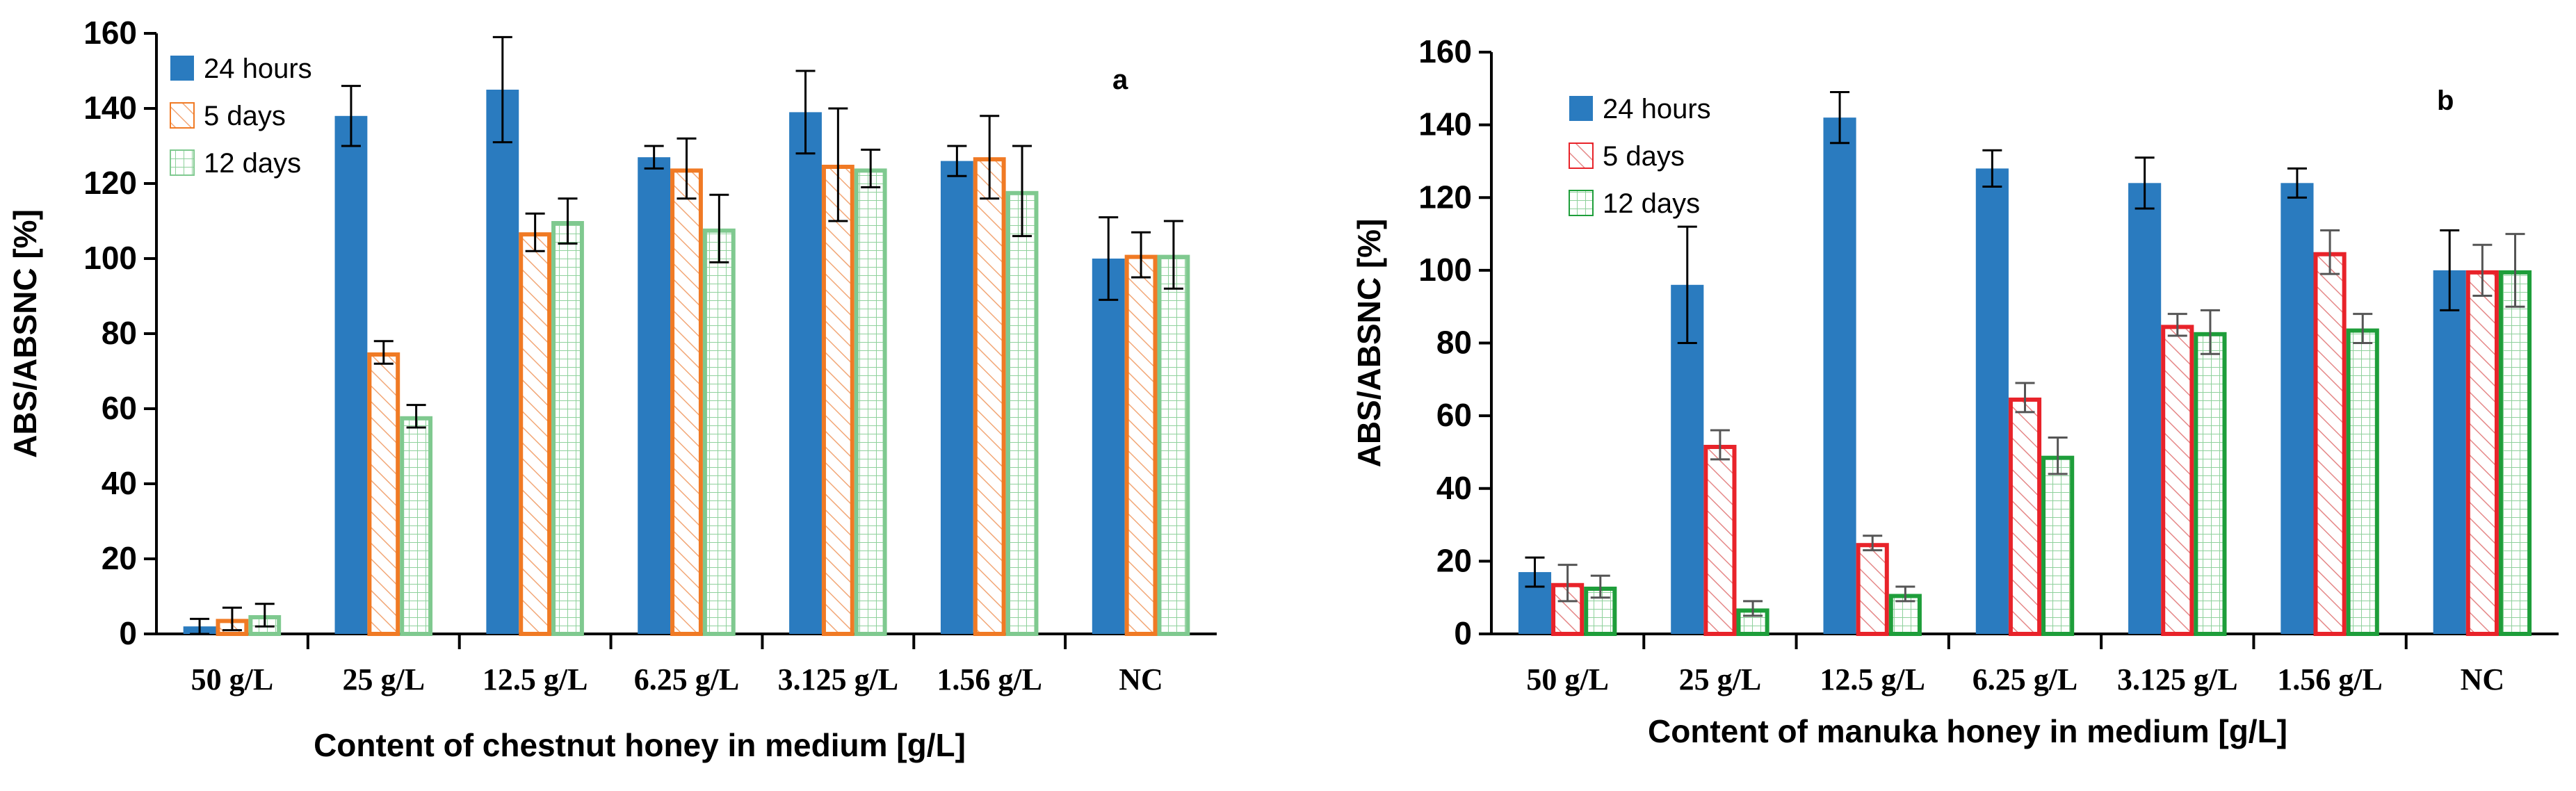 This screenshot has width=2576, height=791. What do you see at coordinates (1120, 80) in the screenshot?
I see `panel-letter: a` at bounding box center [1120, 80].